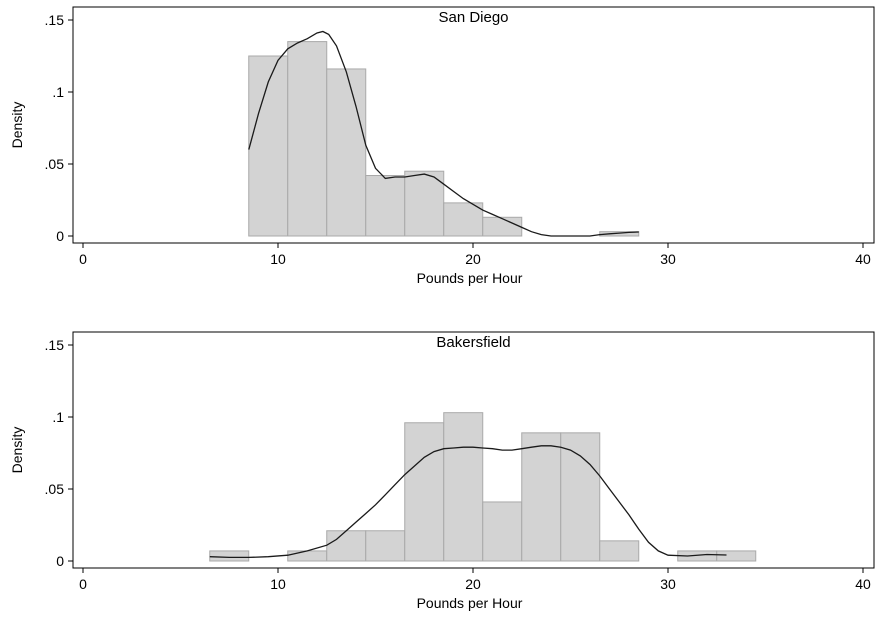  What do you see at coordinates (473, 17) in the screenshot?
I see `panel-title: San Diego` at bounding box center [473, 17].